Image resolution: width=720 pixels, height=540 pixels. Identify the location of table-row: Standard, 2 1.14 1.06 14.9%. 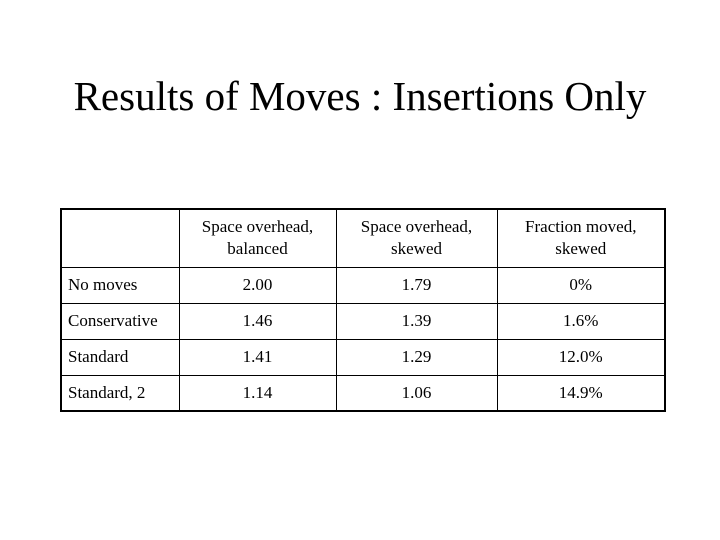
(363, 393).